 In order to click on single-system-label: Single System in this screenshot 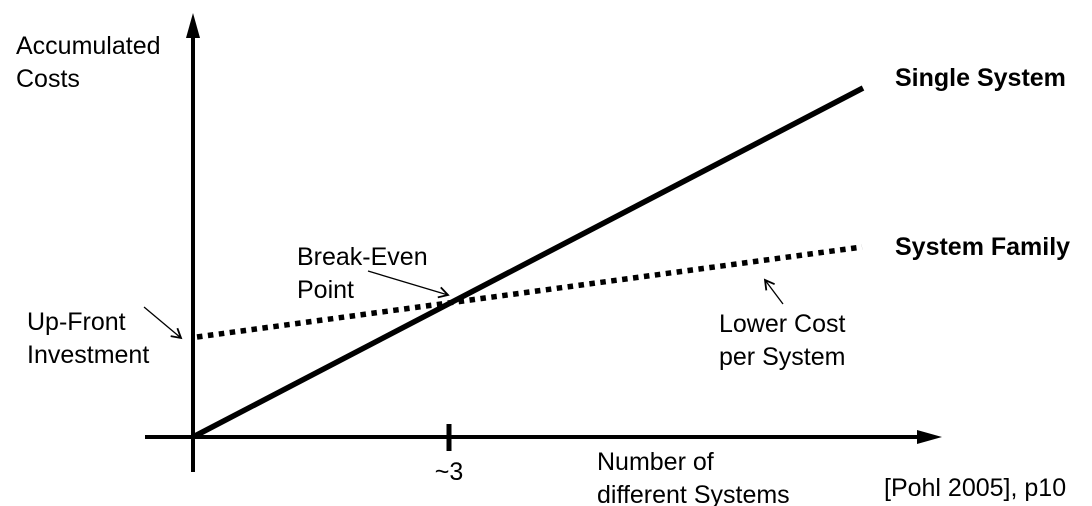, I will do `click(980, 78)`.